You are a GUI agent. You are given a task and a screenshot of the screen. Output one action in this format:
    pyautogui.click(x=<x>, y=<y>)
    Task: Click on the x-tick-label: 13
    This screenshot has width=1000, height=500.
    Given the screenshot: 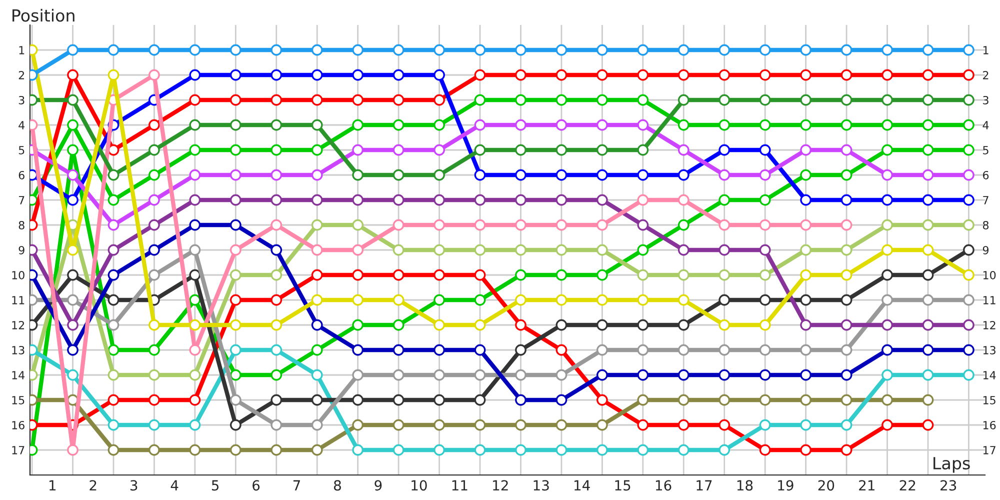 What is the action you would take?
    pyautogui.click(x=541, y=485)
    